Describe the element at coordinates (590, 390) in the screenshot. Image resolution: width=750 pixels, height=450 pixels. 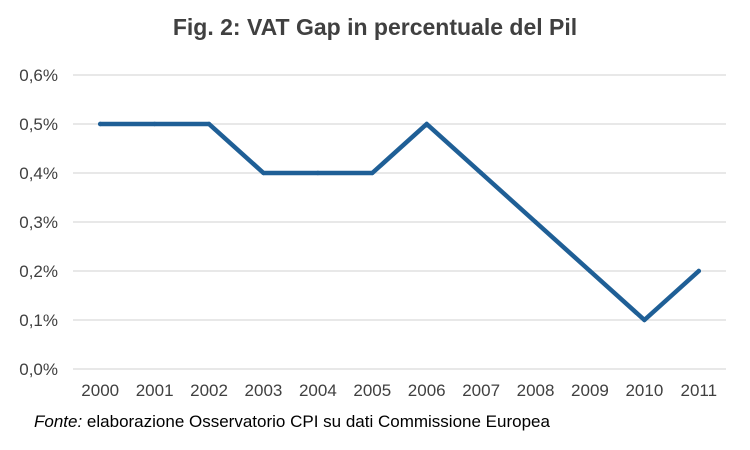
I see `x-tick-label: 2009` at that location.